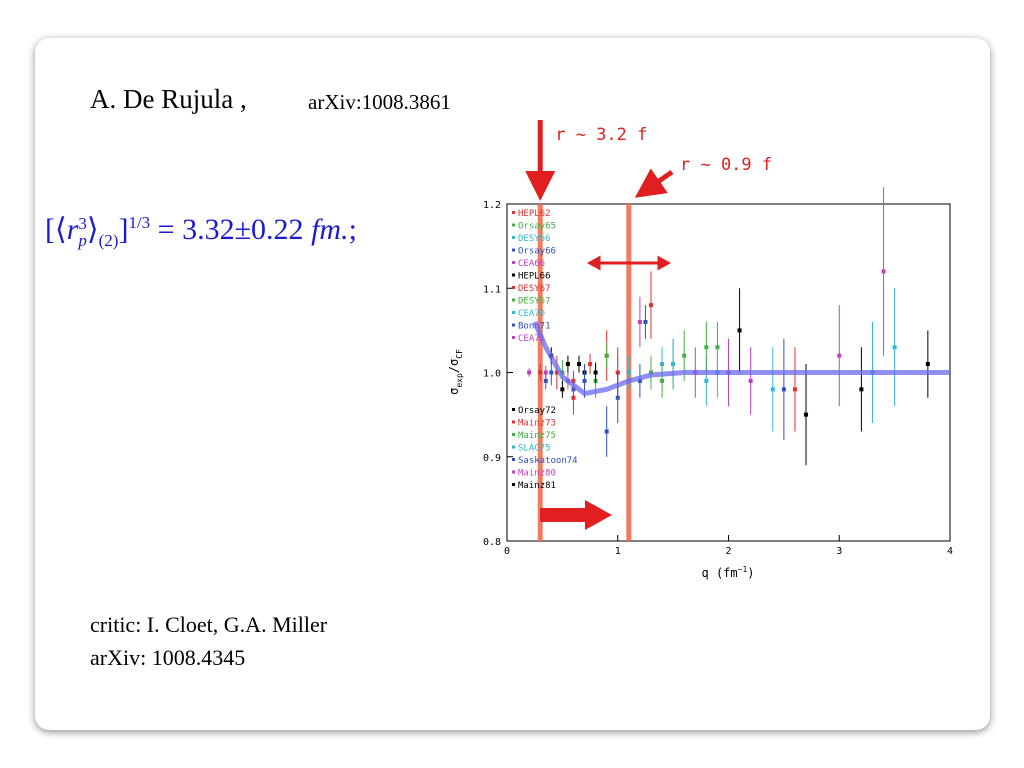 This screenshot has width=1024, height=768. Describe the element at coordinates (548, 461) in the screenshot. I see `legend-label: Saskatoon74` at that location.